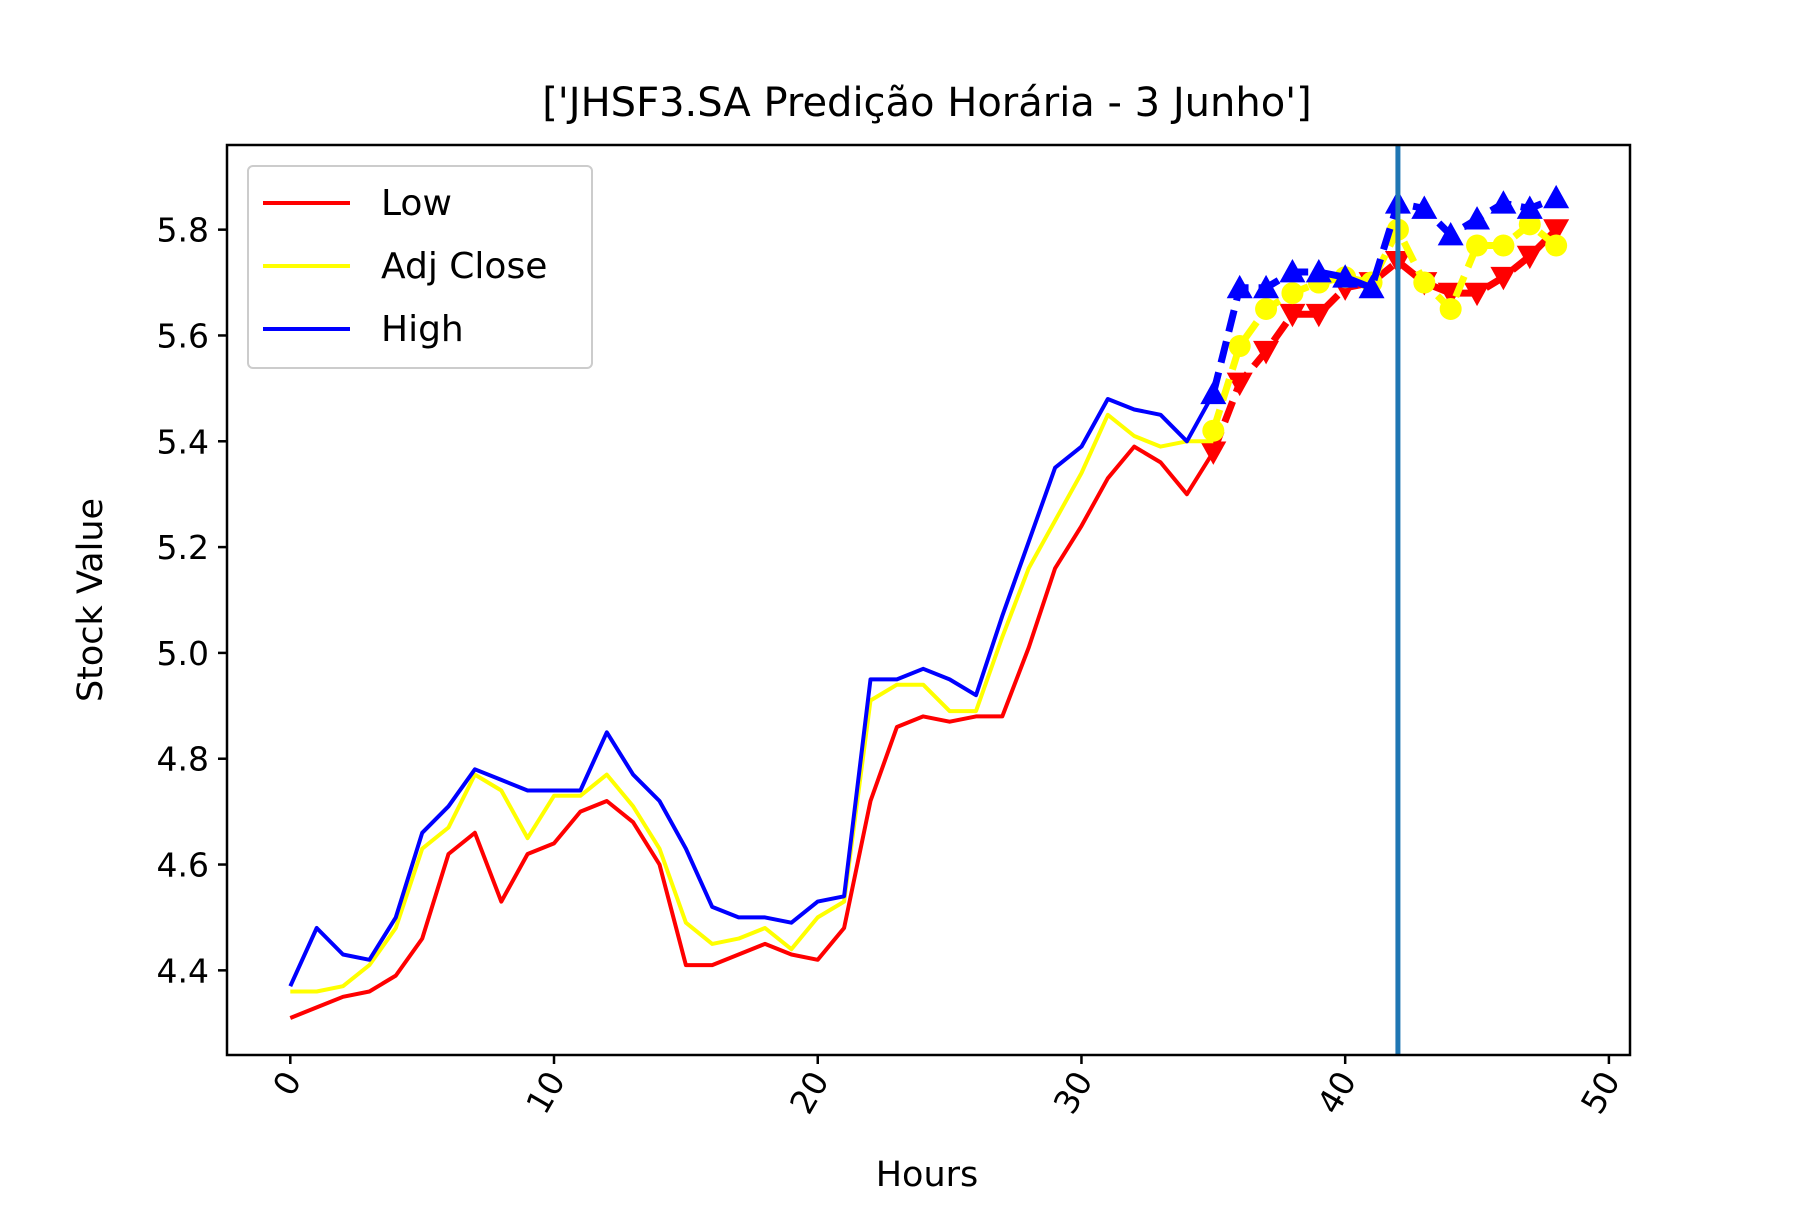 This screenshot has width=1800, height=1205. I want to click on legend-label-adj-close: Adj Close, so click(464, 266).